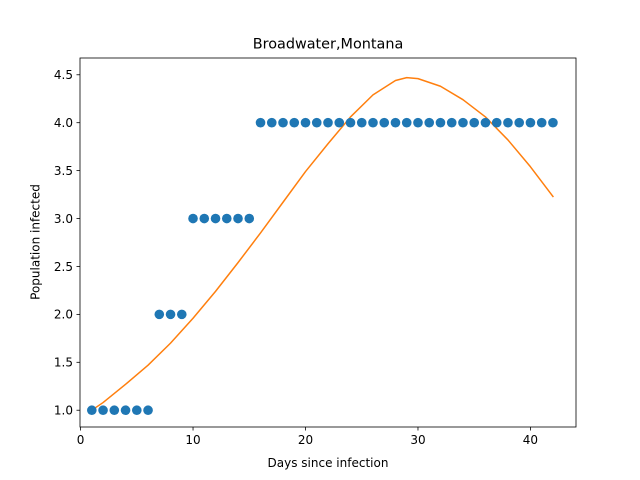 The image size is (640, 480). Describe the element at coordinates (417, 440) in the screenshot. I see `x-tick-label: 30` at that location.